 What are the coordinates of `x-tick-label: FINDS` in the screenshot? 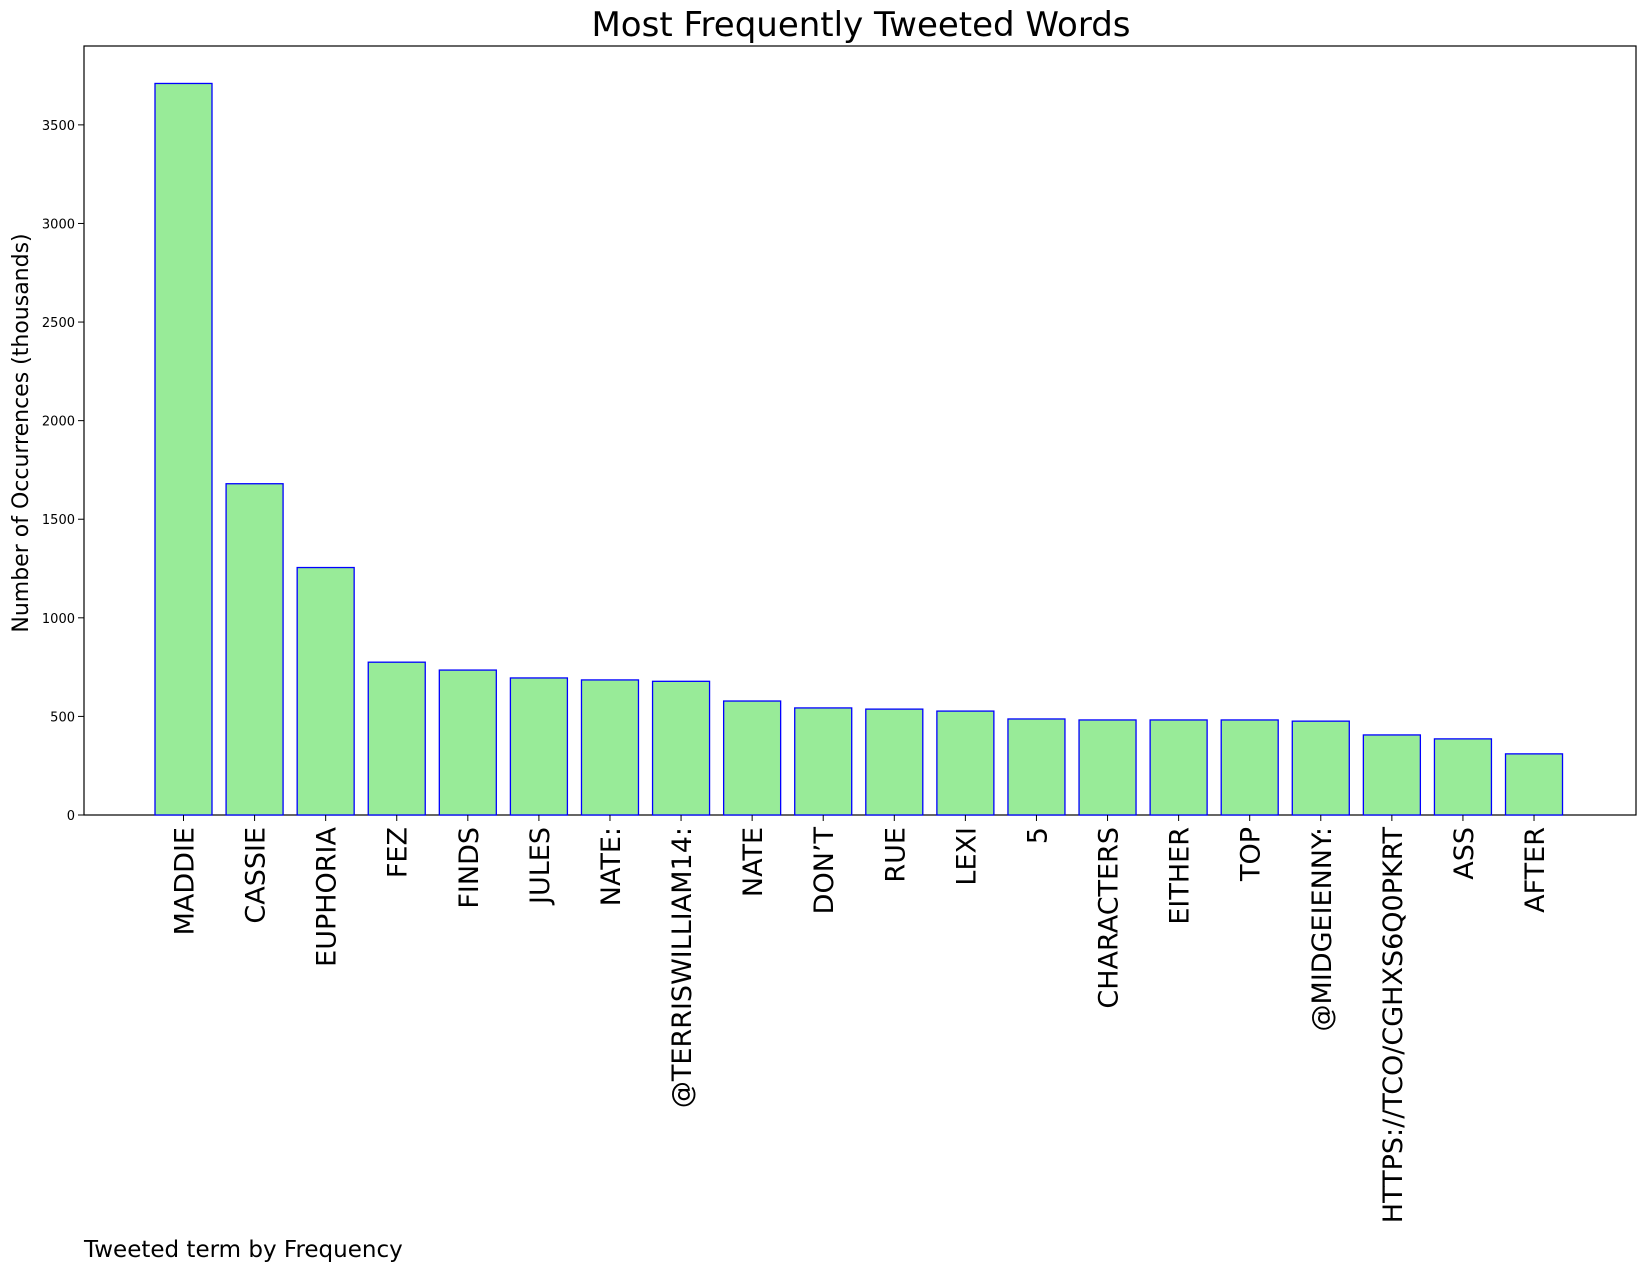 It's located at (469, 868).